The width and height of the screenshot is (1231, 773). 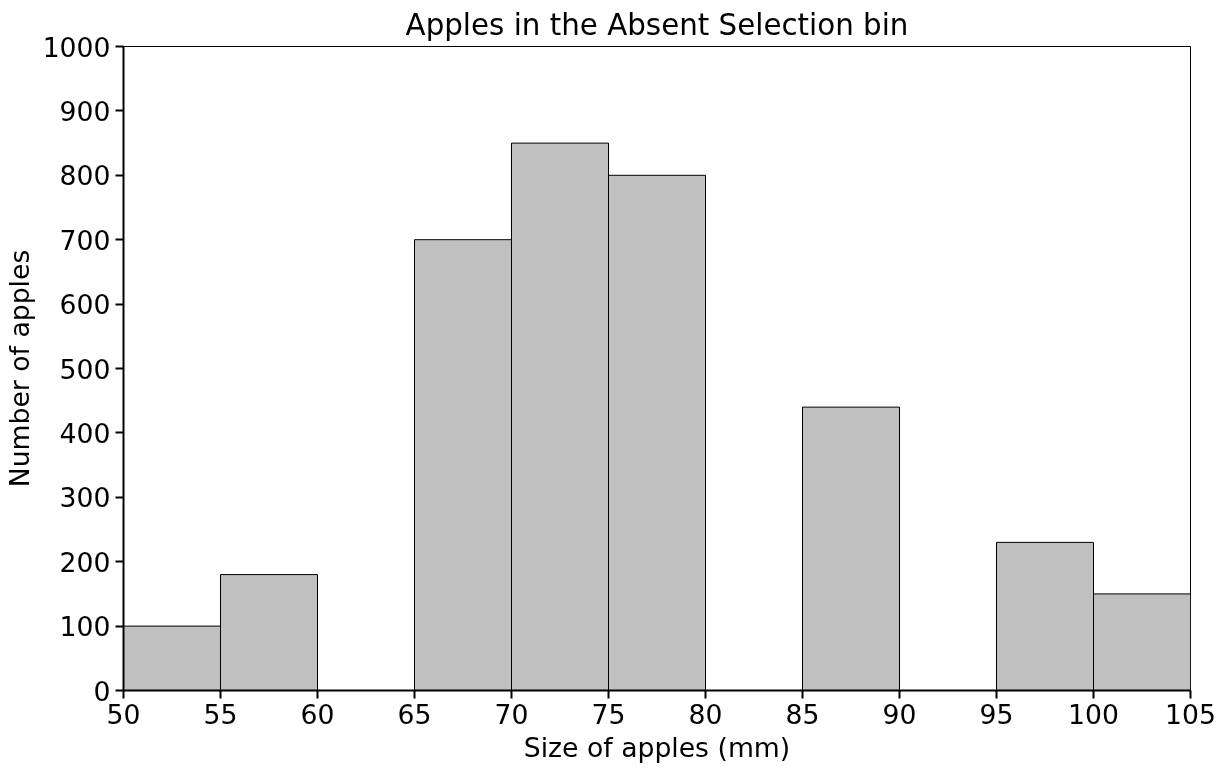 I want to click on y-tick-label: 800, so click(x=85, y=176).